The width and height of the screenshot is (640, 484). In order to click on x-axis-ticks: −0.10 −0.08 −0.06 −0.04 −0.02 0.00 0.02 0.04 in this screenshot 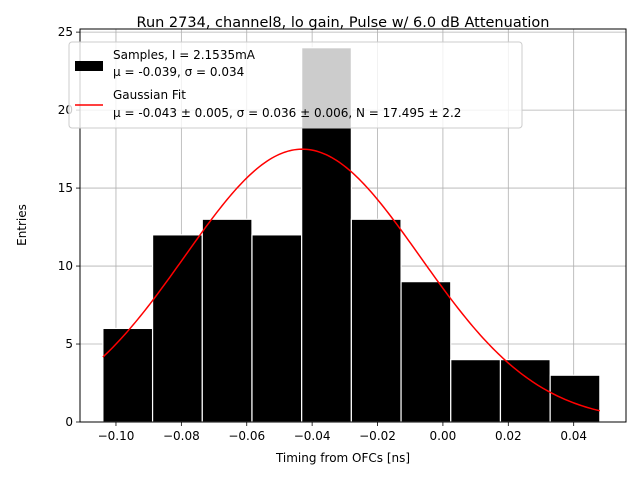, I will do `click(342, 432)`.